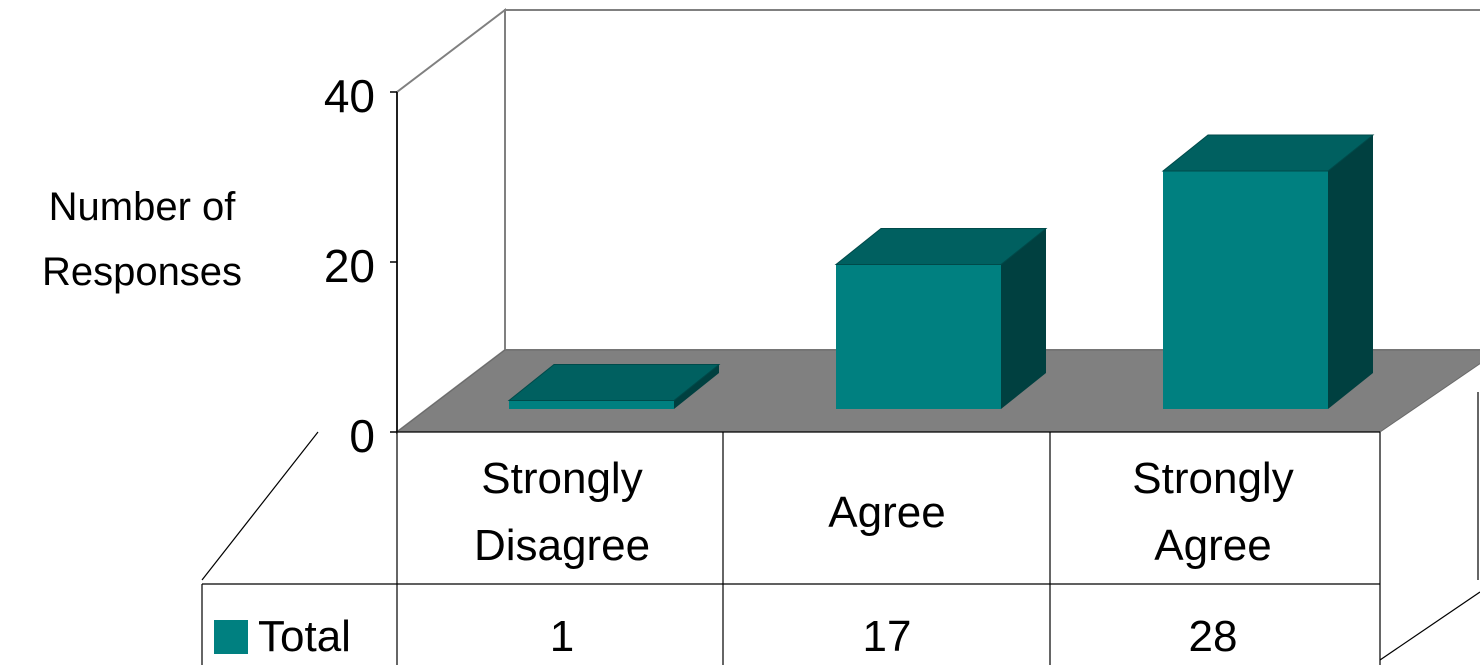 The width and height of the screenshot is (1480, 665). What do you see at coordinates (562, 545) in the screenshot?
I see `category-label: Disagree` at bounding box center [562, 545].